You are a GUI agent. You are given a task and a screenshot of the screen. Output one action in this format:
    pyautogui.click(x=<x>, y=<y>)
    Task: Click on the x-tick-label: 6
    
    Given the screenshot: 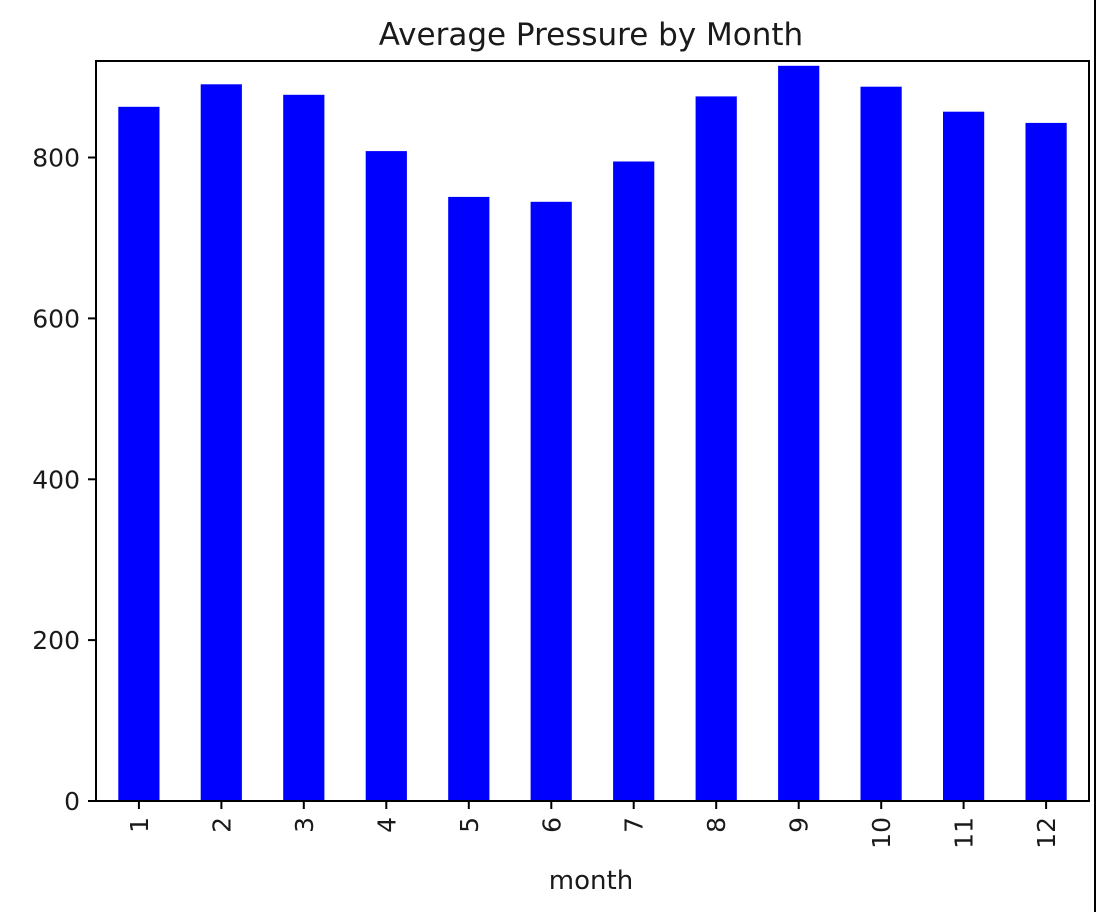 What is the action you would take?
    pyautogui.click(x=551, y=825)
    